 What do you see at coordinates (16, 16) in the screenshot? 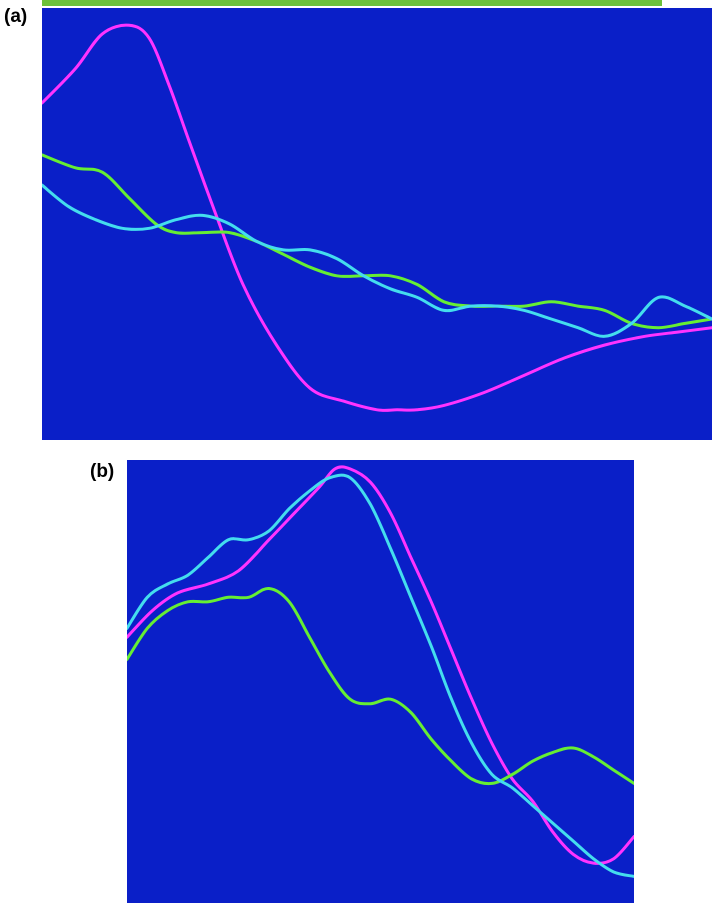
I see `panel-label-a: (a)` at bounding box center [16, 16].